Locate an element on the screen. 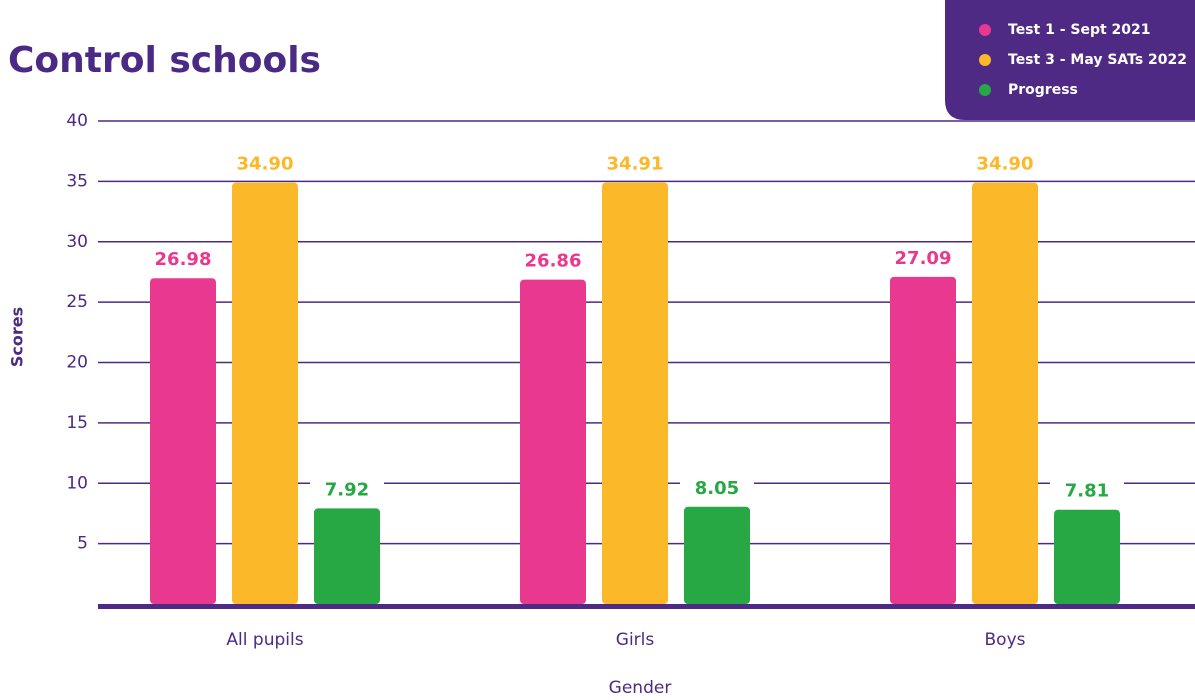 This screenshot has width=1195, height=700. value-label: 7.92 is located at coordinates (347, 489).